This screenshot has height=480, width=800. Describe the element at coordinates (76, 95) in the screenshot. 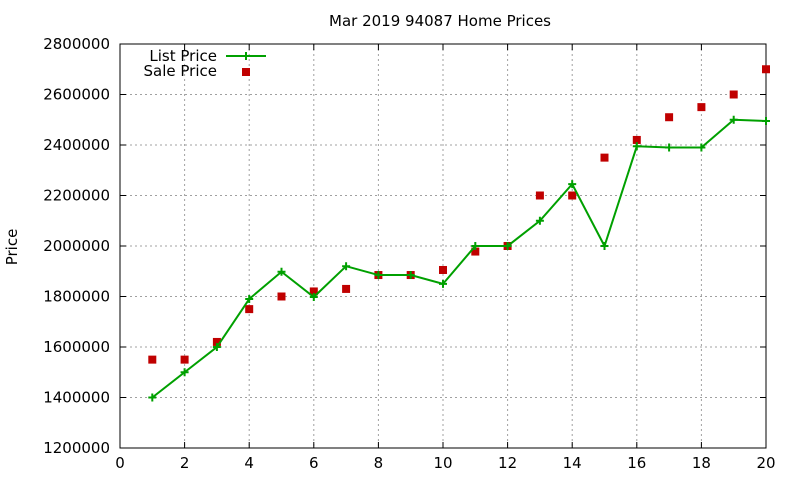

I see `y-tick-label: 2600000` at that location.